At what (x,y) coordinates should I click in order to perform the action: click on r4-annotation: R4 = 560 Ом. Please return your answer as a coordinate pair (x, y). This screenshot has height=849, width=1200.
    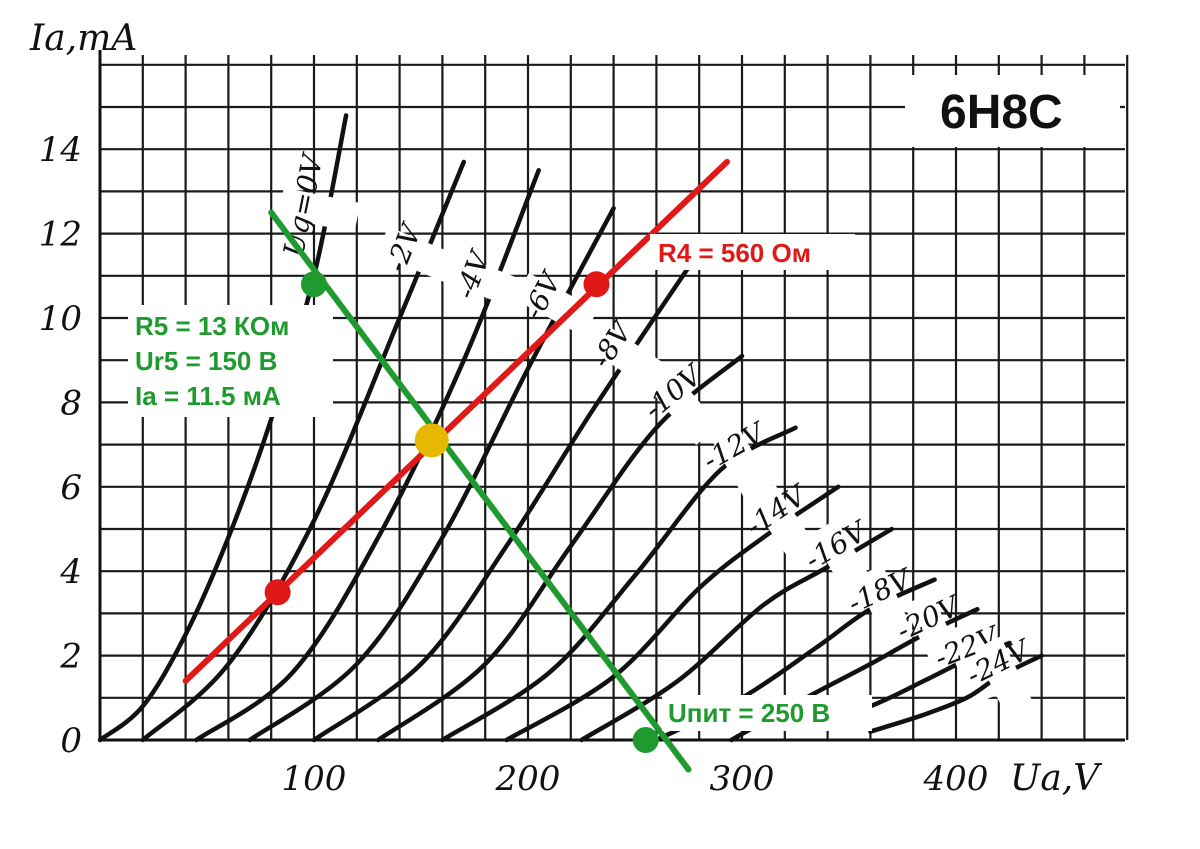
    Looking at the image, I should click on (734, 253).